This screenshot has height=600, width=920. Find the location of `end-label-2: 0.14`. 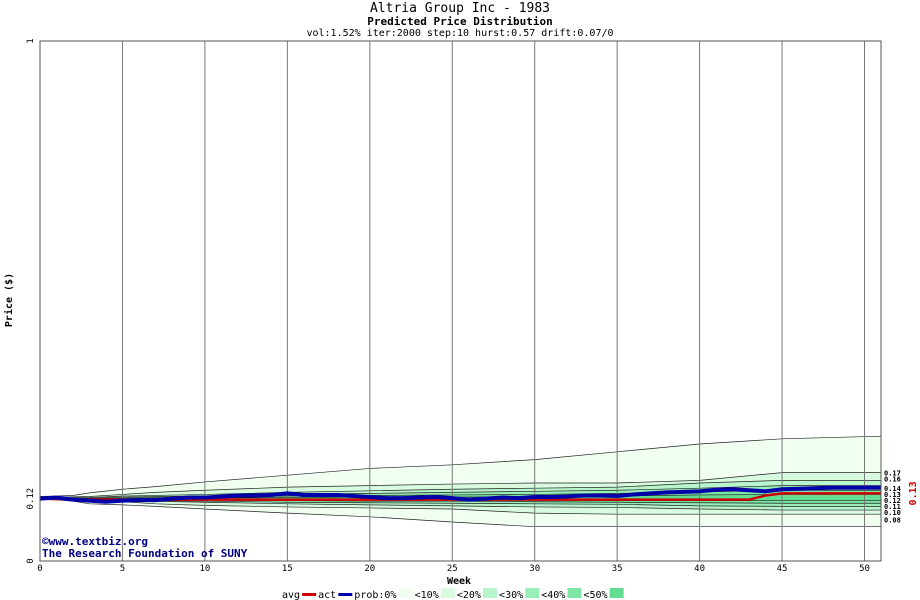

end-label-2: 0.14 is located at coordinates (892, 489).